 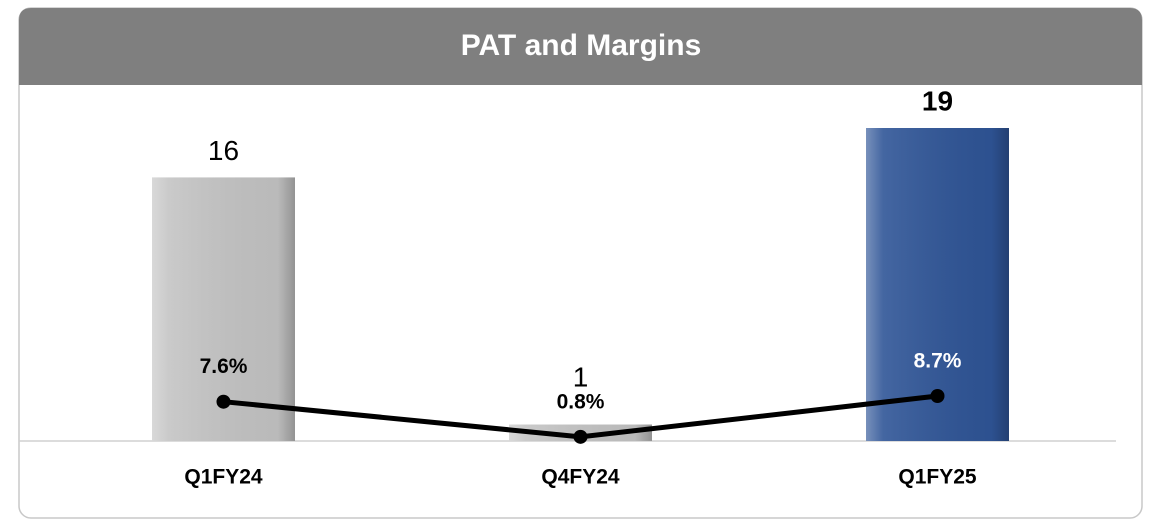 What do you see at coordinates (937, 100) in the screenshot?
I see `bar-value-label: 19` at bounding box center [937, 100].